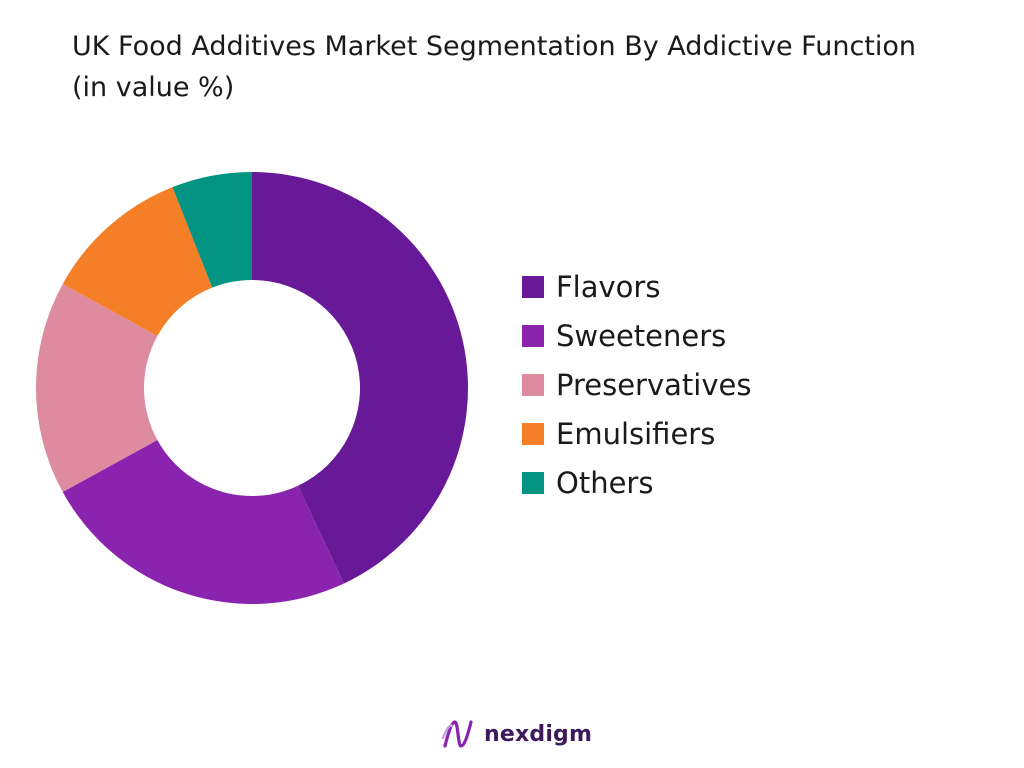 Image resolution: width=1024 pixels, height=768 pixels. I want to click on legend-item-emulsifiers: Emulsifiers, so click(636, 433).